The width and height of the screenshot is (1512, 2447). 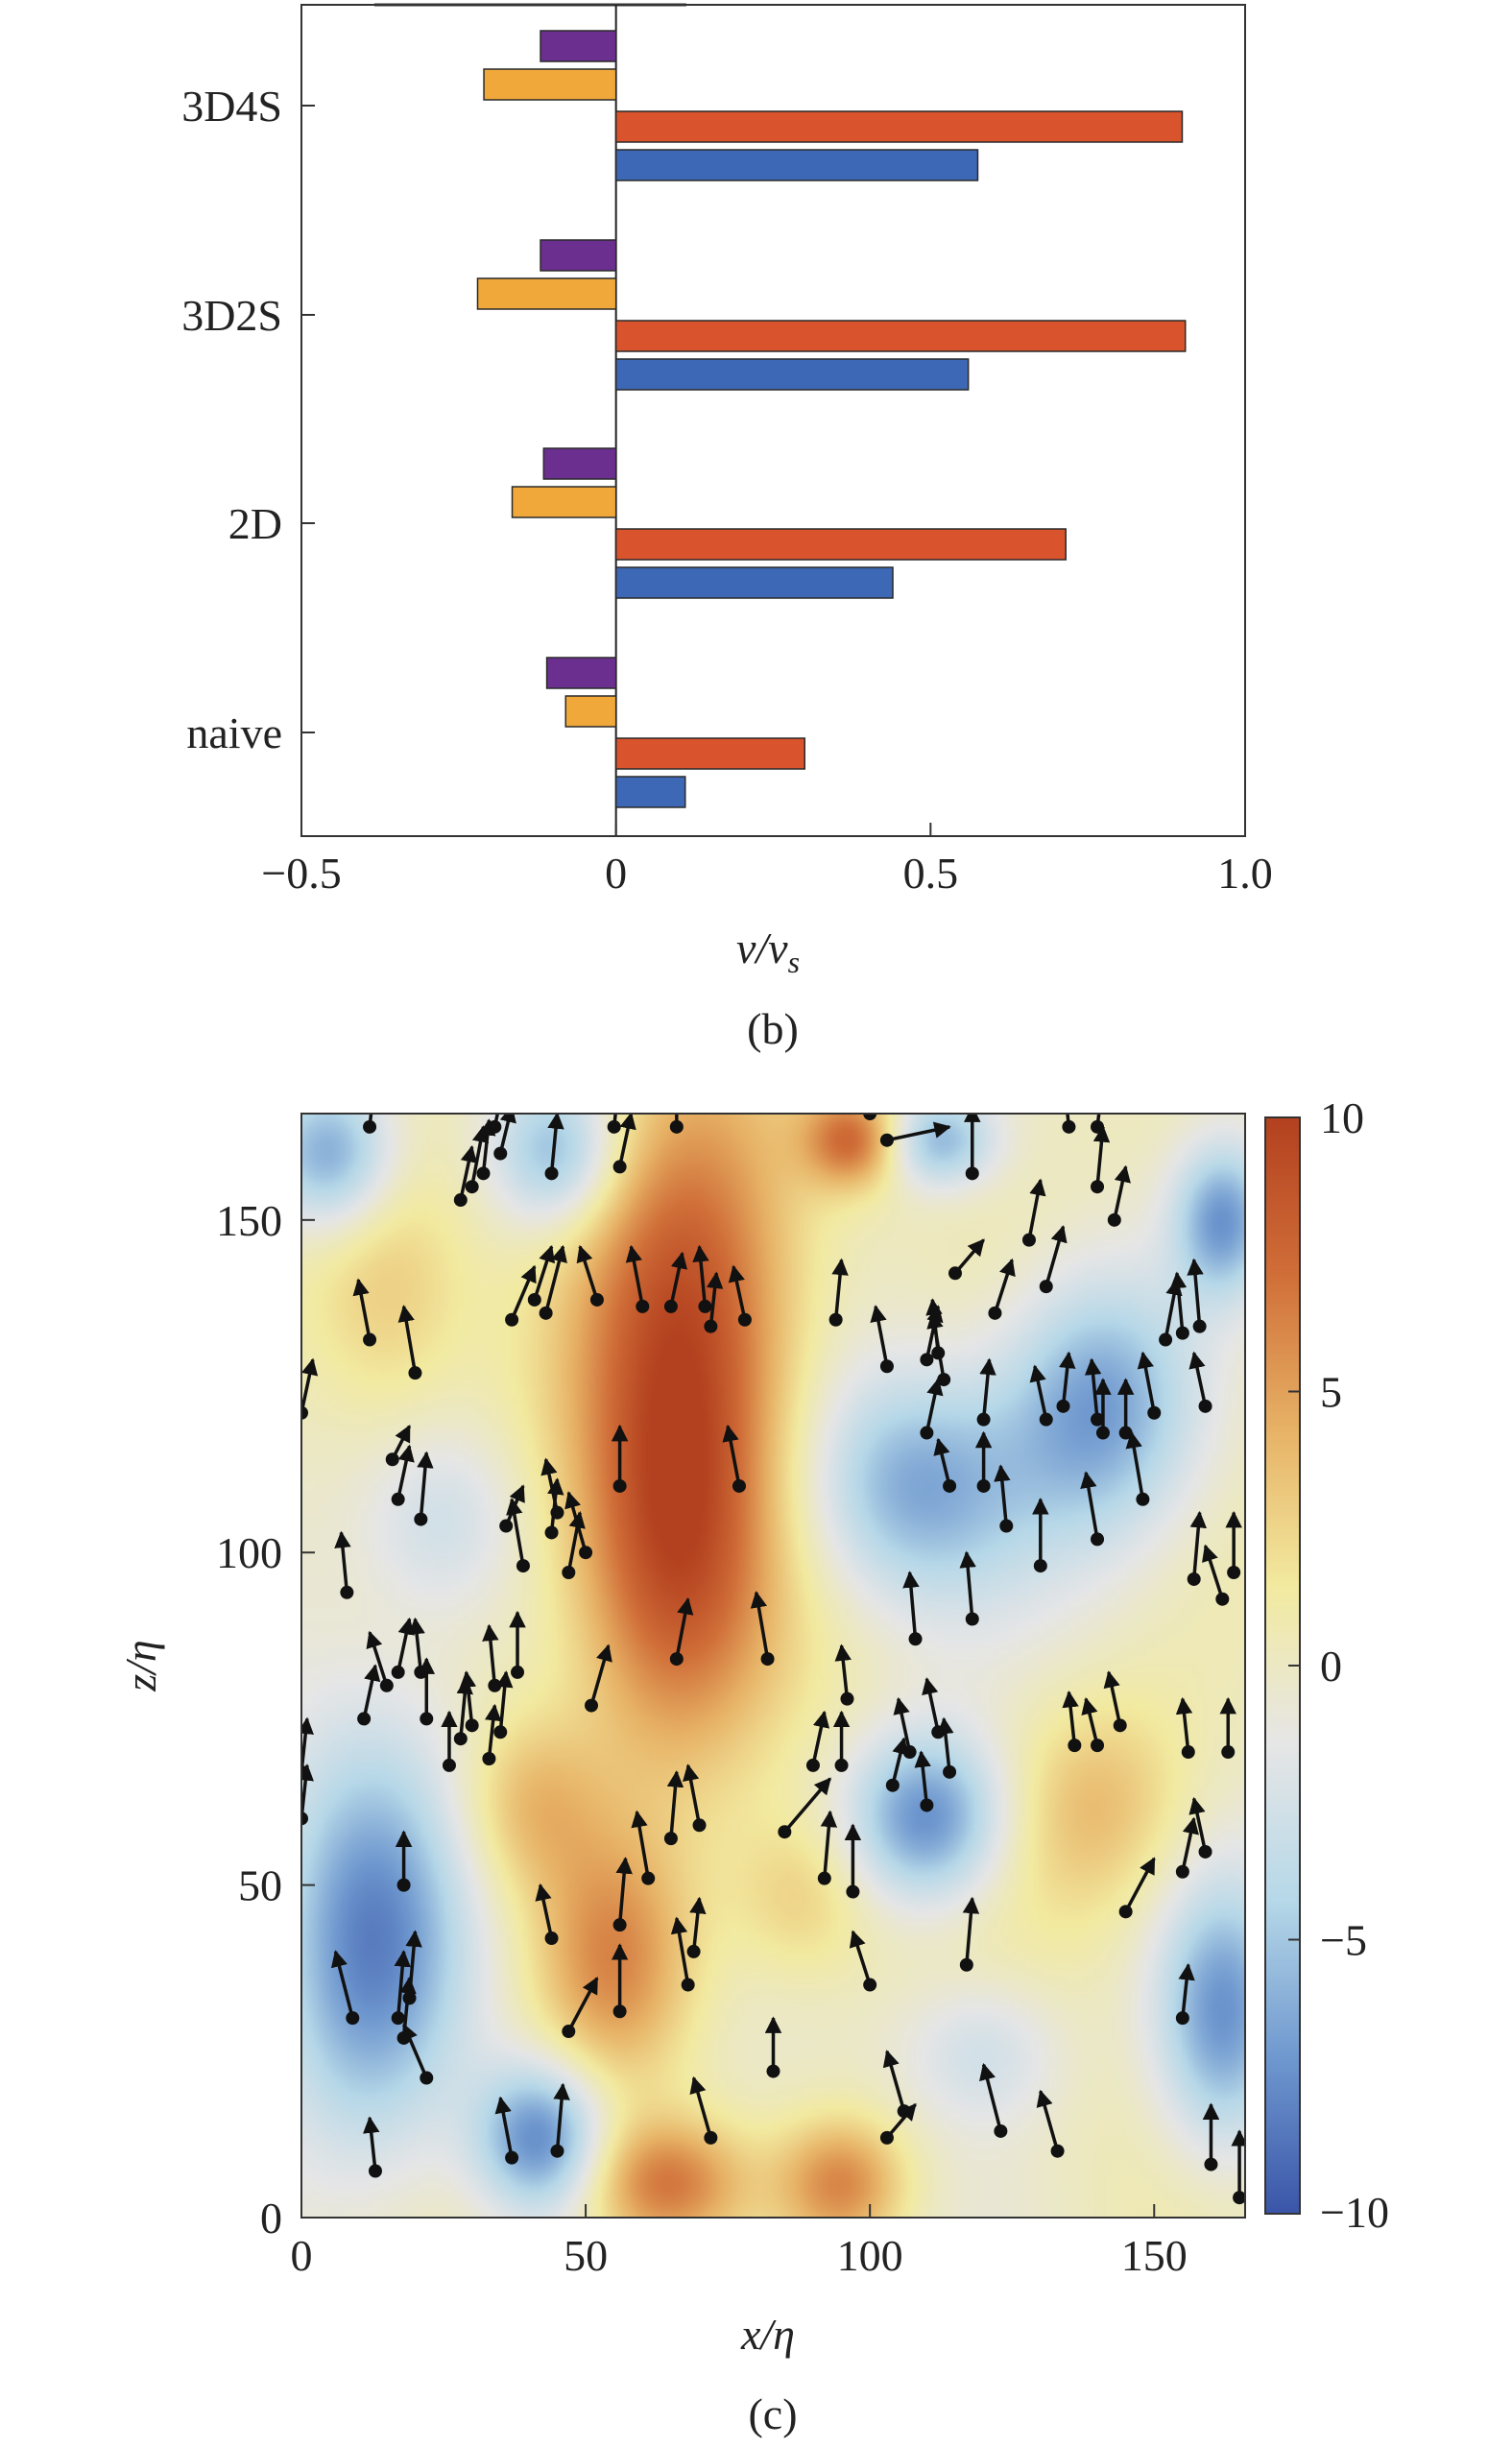 What do you see at coordinates (265, 1719) in the screenshot?
I see `map-y-ticks: 0 50 100 150` at bounding box center [265, 1719].